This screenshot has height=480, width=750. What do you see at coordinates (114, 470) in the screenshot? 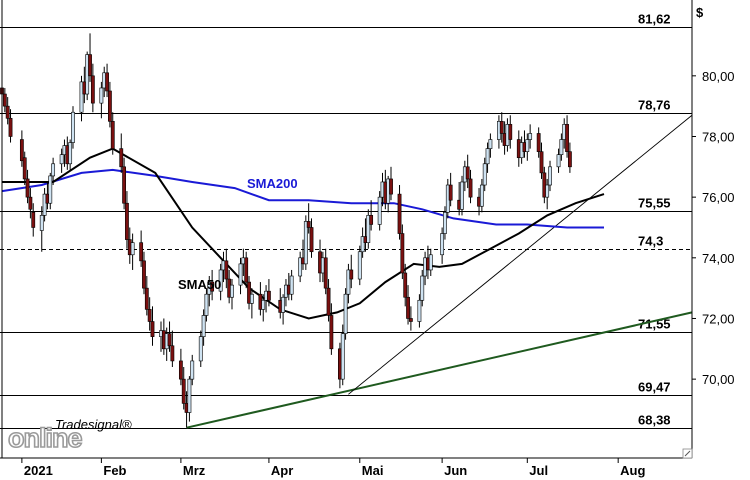
I see `x-tick-label-1: Feb` at bounding box center [114, 470].